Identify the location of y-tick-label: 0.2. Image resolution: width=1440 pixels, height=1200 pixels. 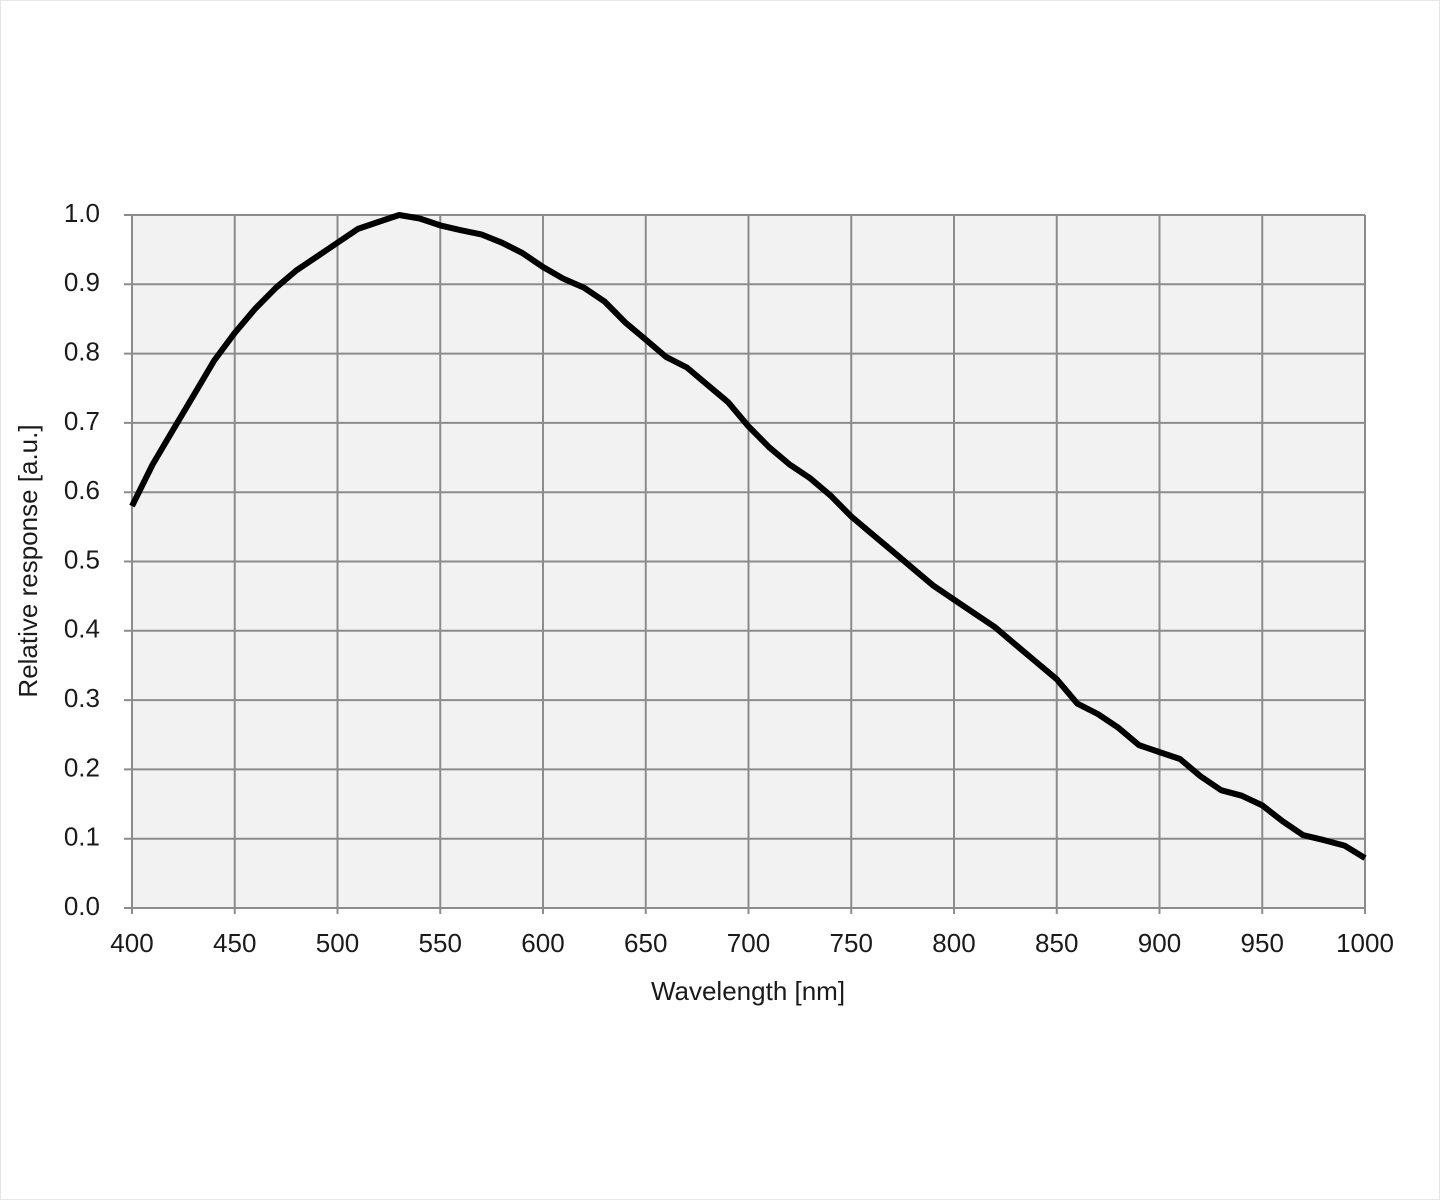
(82, 767).